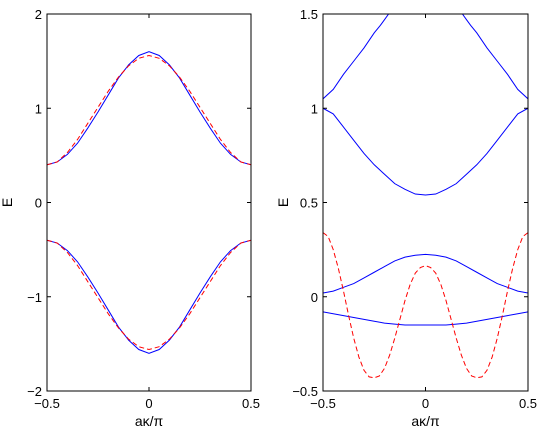 The width and height of the screenshot is (545, 434). I want to click on y-tick-label: 0.5, so click(309, 203).